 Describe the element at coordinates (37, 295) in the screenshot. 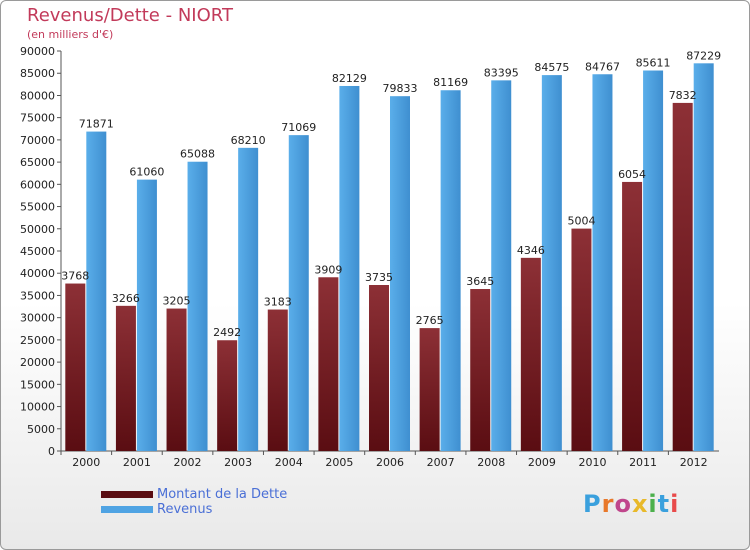

I see `y-tick-label: 35000` at that location.